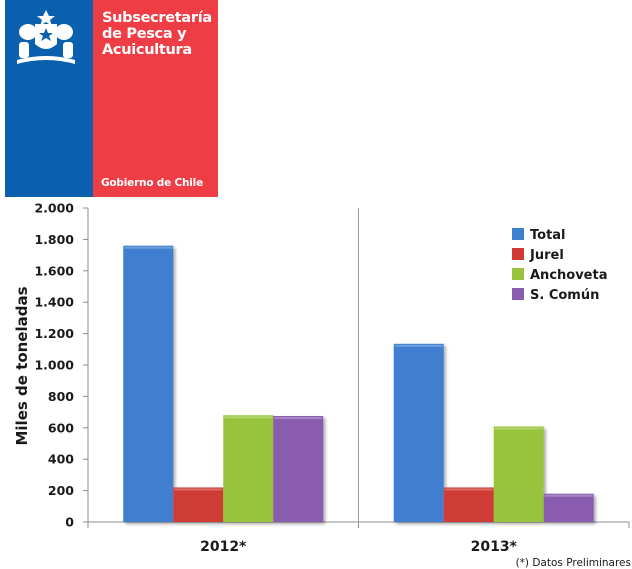 This screenshot has height=569, width=632. I want to click on preliminary-note: (*) Datos Preliminares, so click(573, 563).